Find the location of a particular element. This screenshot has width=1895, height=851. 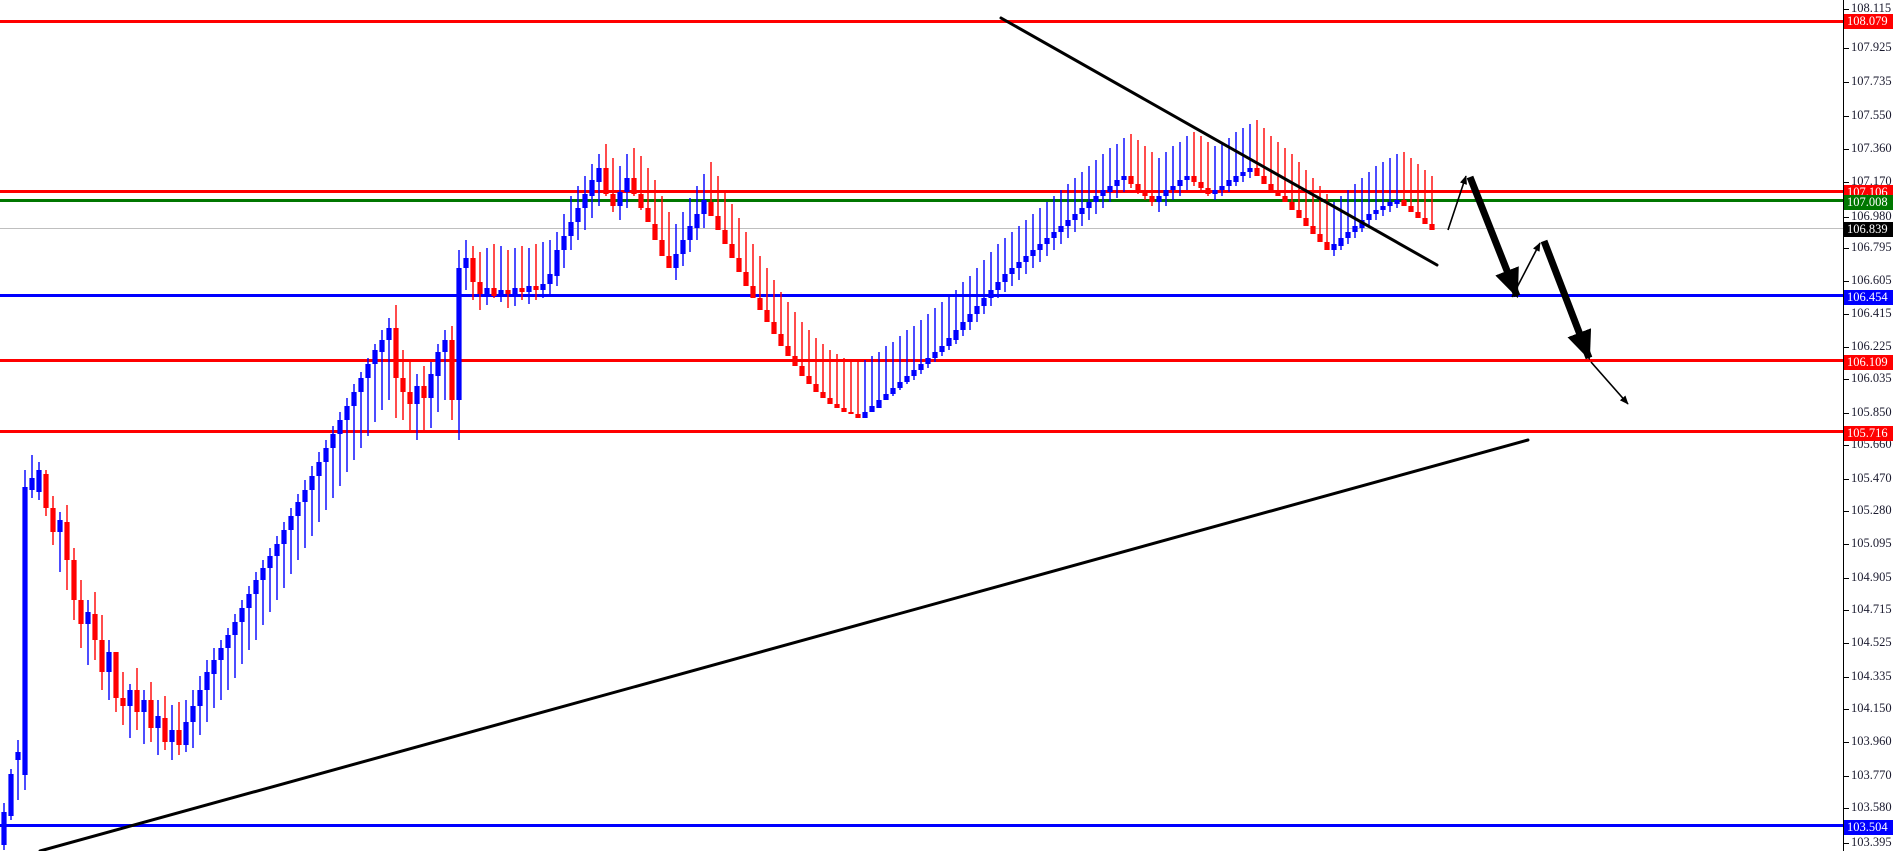

axis-tick-label: 106.605 is located at coordinates (1871, 280).